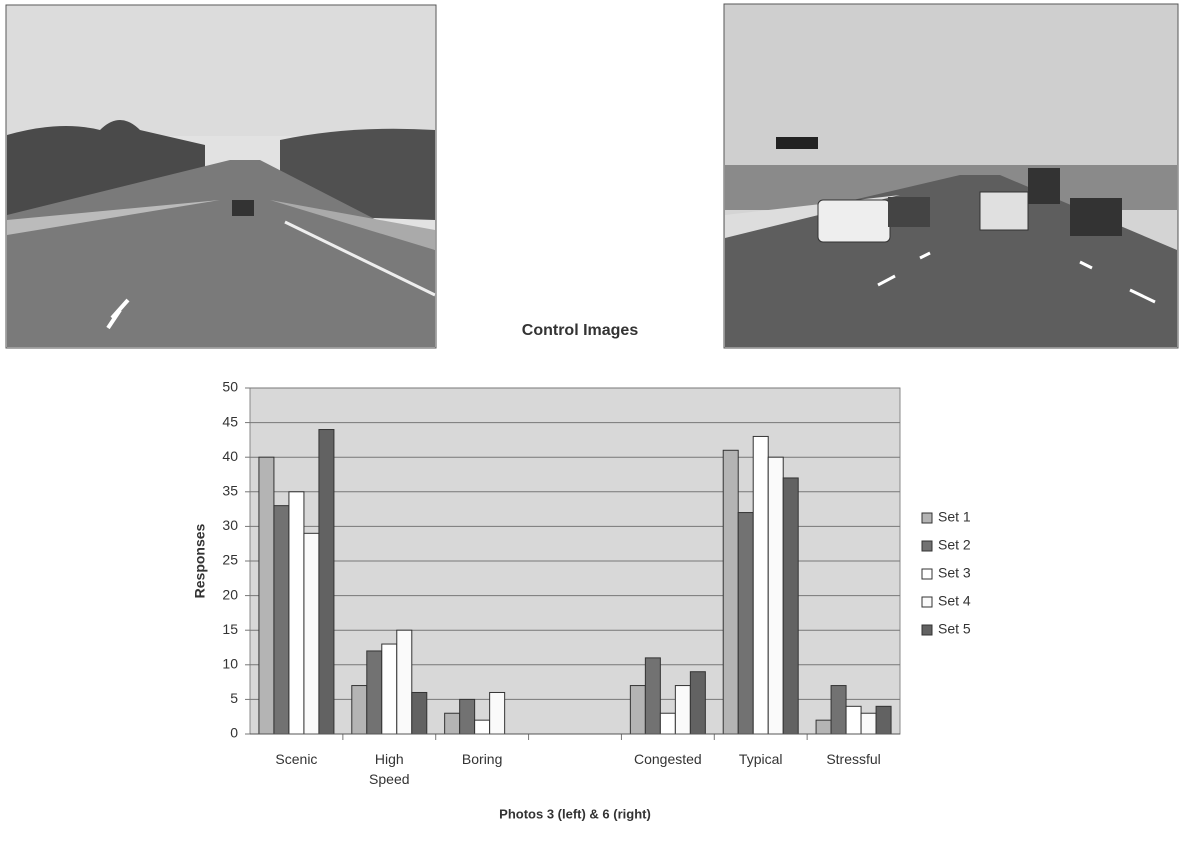 Image resolution: width=1180 pixels, height=843 pixels. I want to click on y-tick-label: 5, so click(234, 698).